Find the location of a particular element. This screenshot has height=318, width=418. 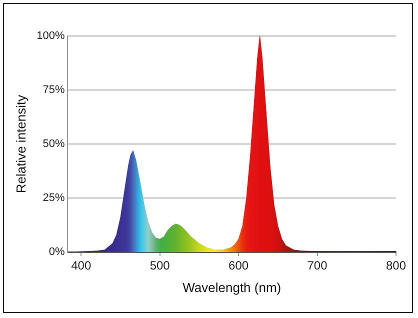

y-tick-label: 25% is located at coordinates (53, 198).